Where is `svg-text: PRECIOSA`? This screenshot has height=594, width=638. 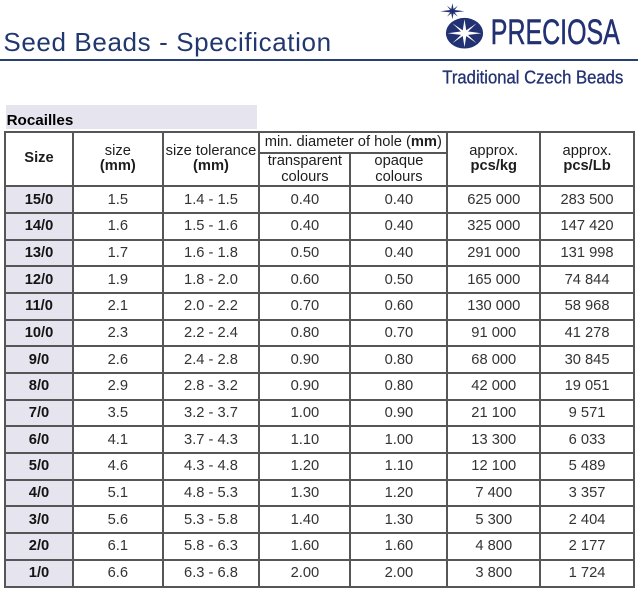
svg-text: PRECIOSA is located at coordinates (556, 32).